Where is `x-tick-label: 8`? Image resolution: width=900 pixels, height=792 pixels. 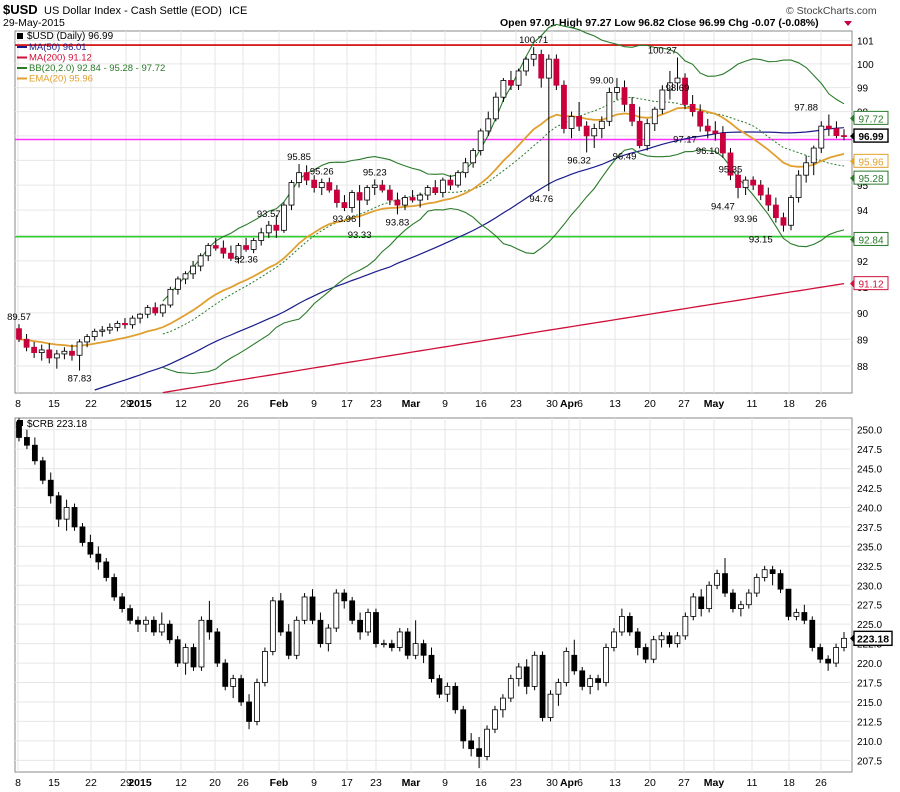 x-tick-label: 8 is located at coordinates (18, 404).